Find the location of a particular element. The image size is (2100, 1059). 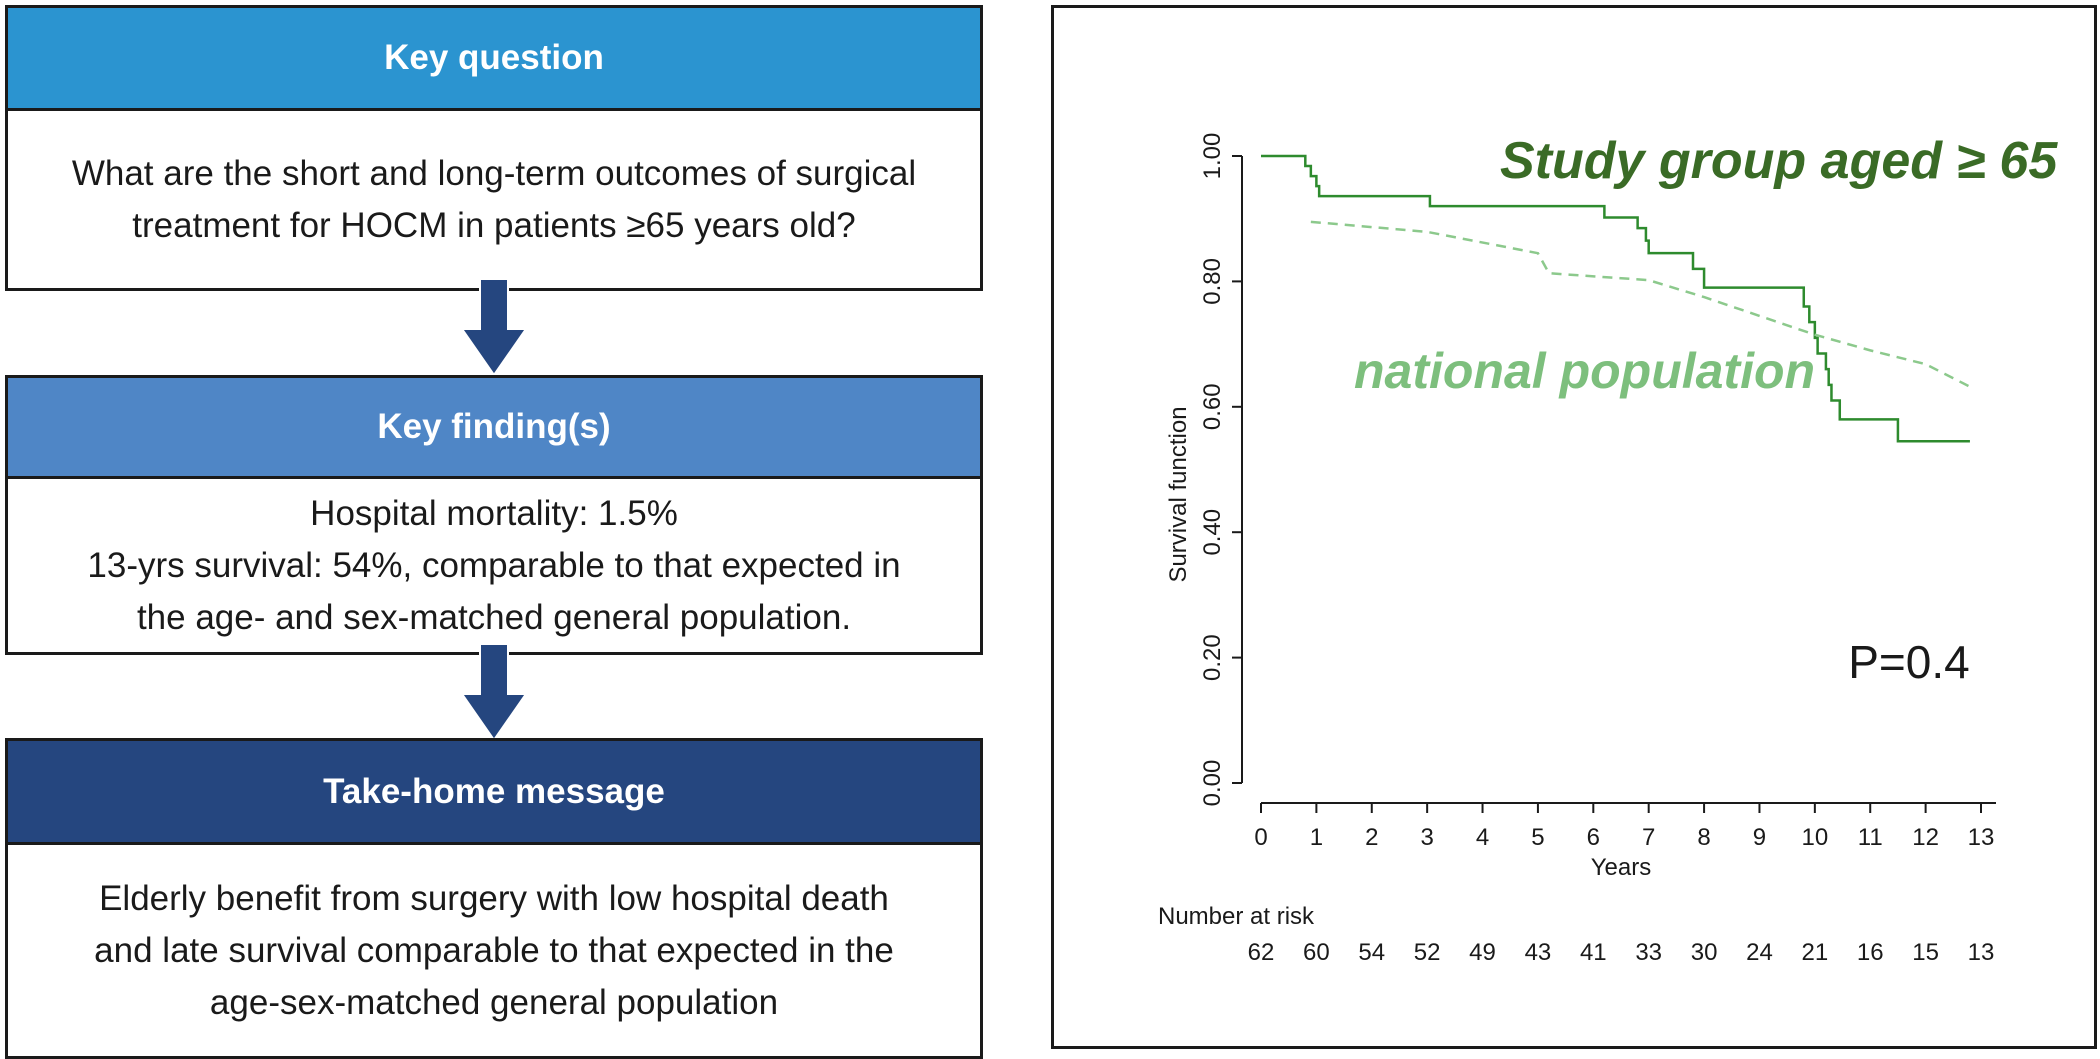

x-tick-label: 13 is located at coordinates (1981, 837).